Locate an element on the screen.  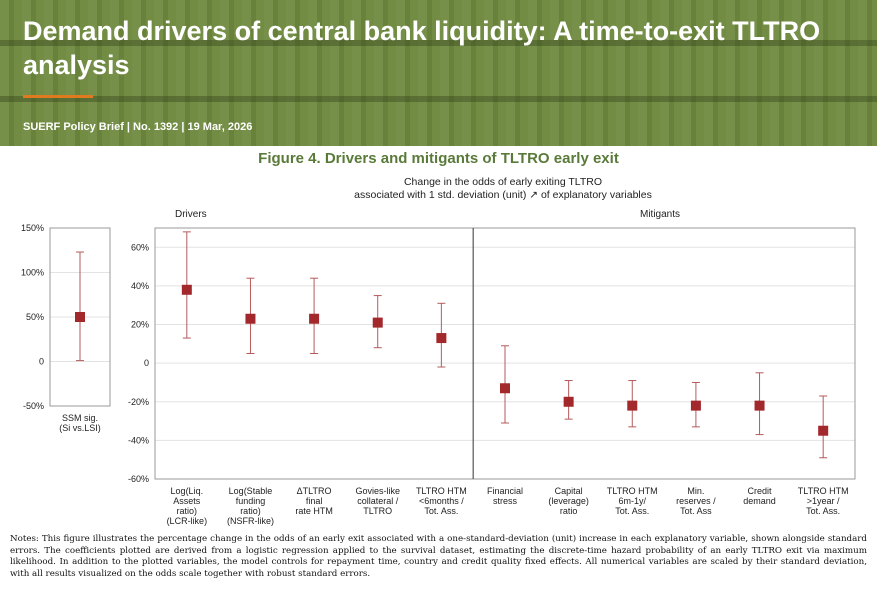
group-label-drivers: Drivers is located at coordinates (191, 214).